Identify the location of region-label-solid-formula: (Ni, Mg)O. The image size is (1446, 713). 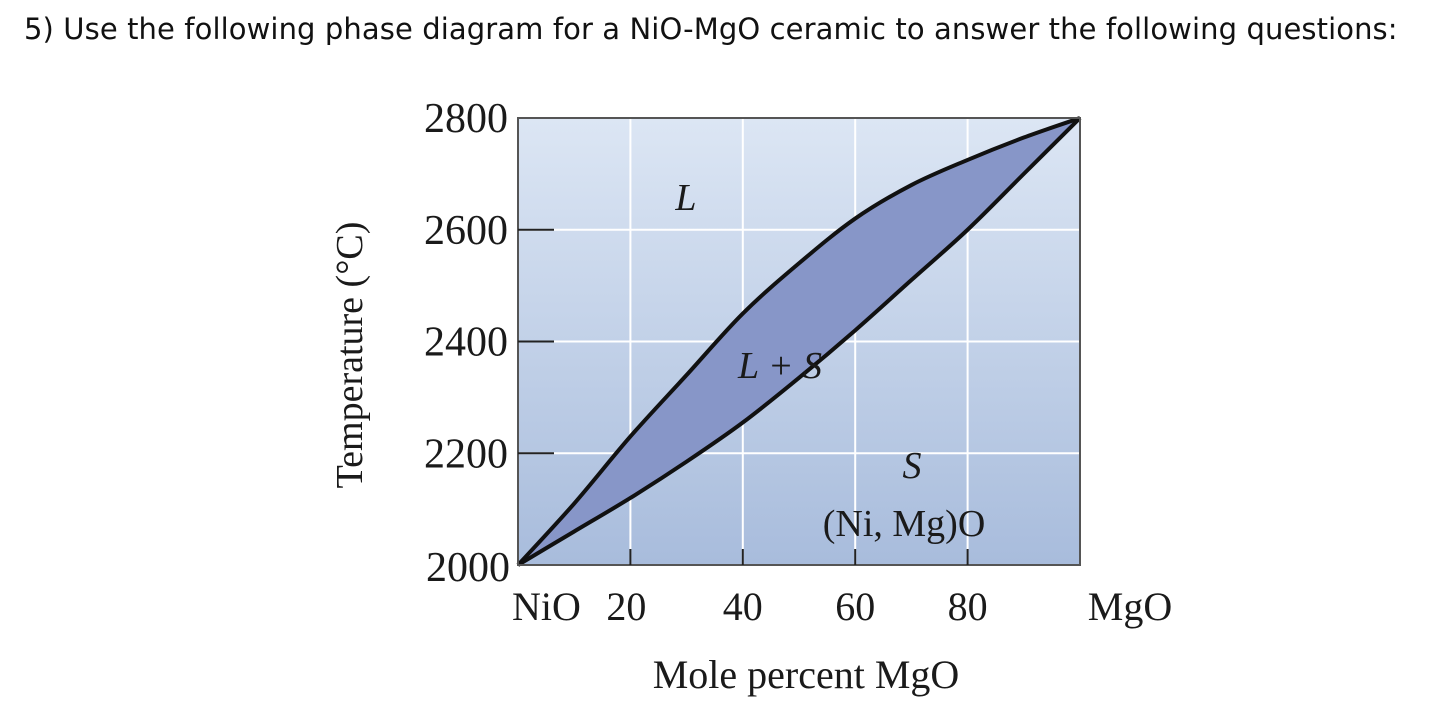
(904, 524).